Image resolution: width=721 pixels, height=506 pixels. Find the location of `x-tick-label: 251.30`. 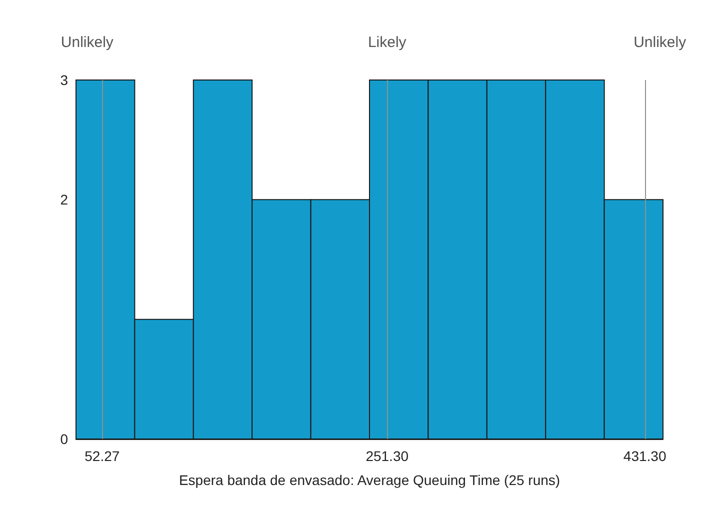

x-tick-label: 251.30 is located at coordinates (387, 456).